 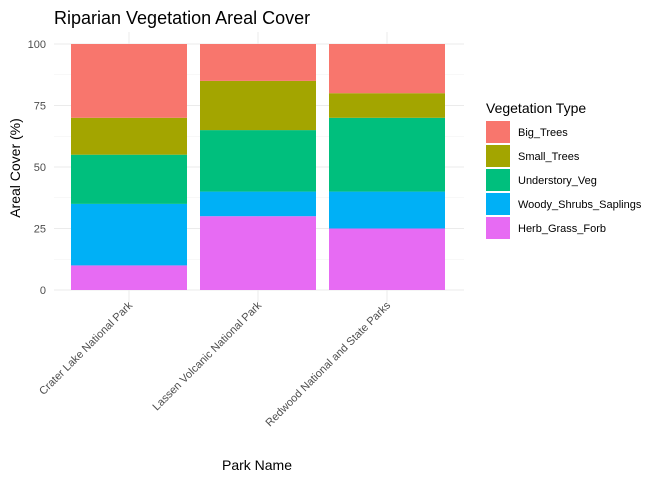 I want to click on x-tick-label: Crater Lake National Park, so click(x=86, y=348).